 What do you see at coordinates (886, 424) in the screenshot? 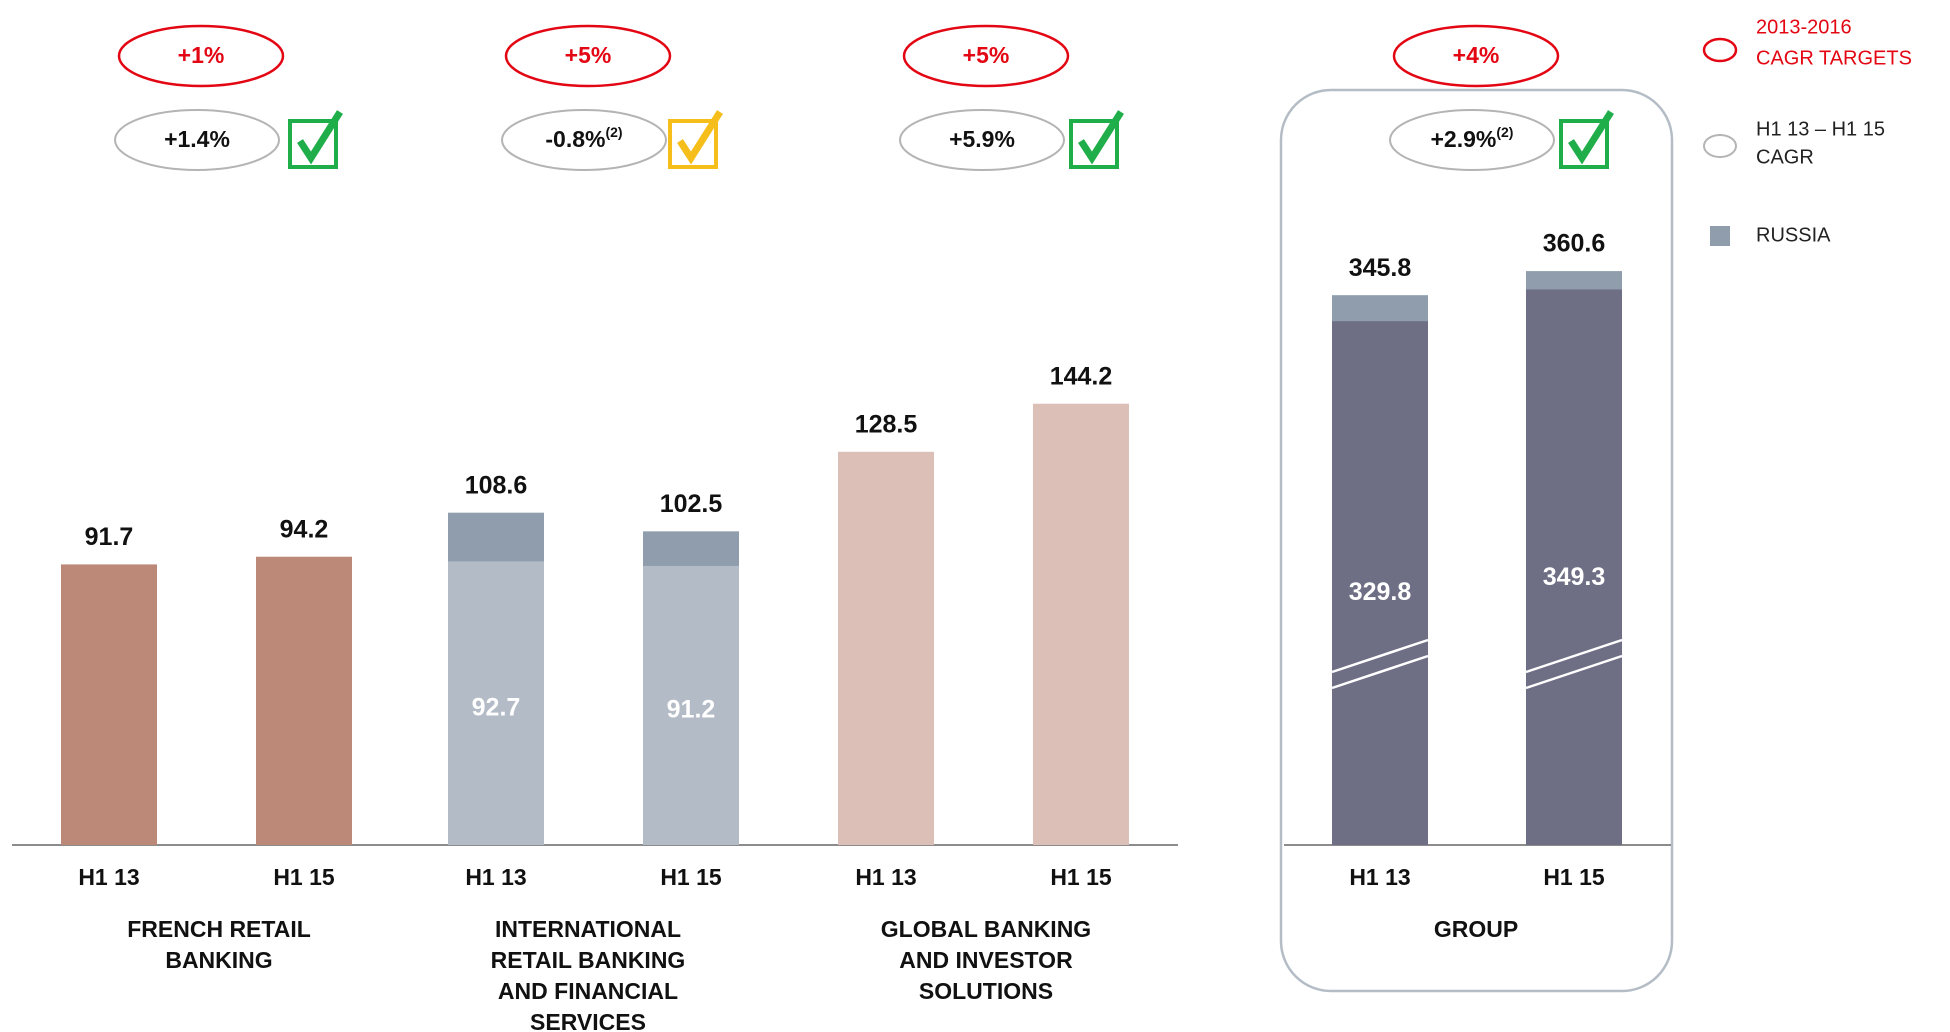
I see `total-label: 128.5` at bounding box center [886, 424].